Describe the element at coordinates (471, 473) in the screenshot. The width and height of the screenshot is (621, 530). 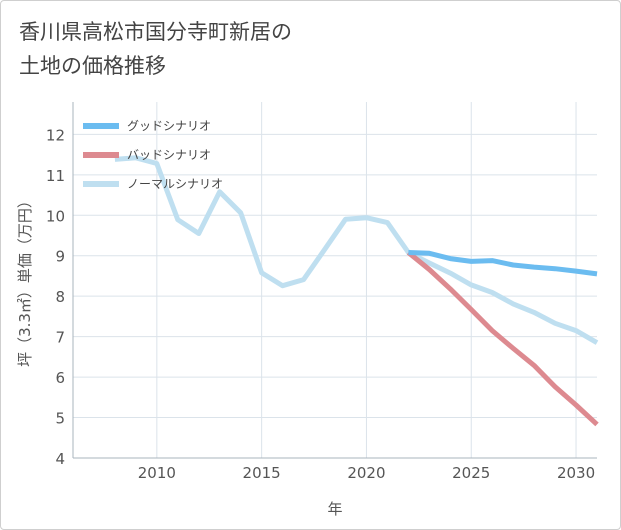
I see `x-tick-label: 2025` at that location.